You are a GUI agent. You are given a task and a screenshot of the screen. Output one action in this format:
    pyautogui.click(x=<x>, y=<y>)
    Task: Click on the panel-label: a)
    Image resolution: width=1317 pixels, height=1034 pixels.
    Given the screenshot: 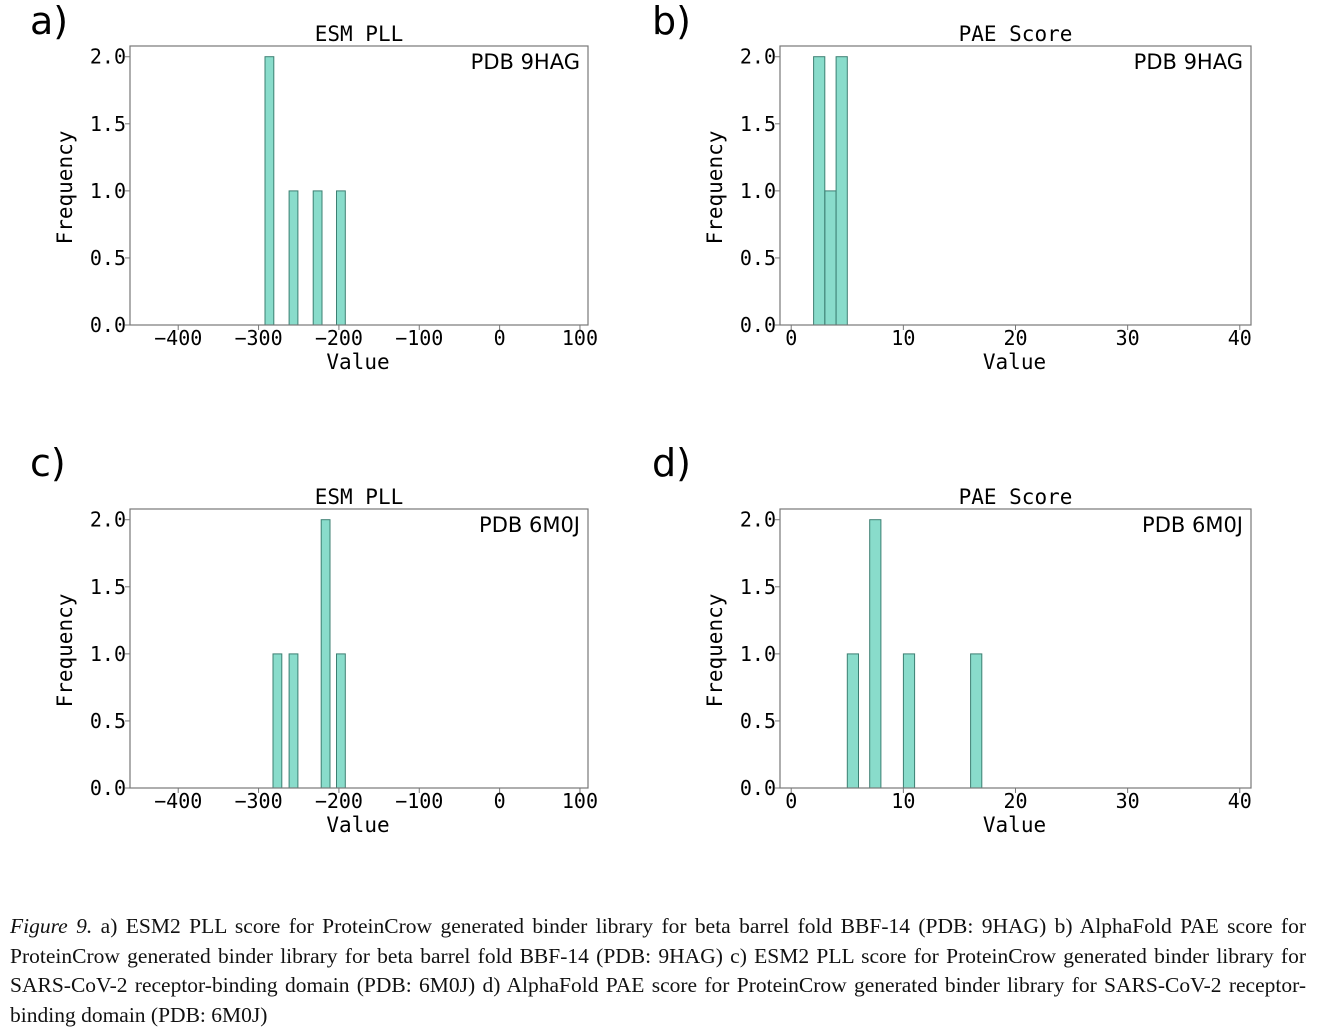 What is the action you would take?
    pyautogui.click(x=49, y=21)
    